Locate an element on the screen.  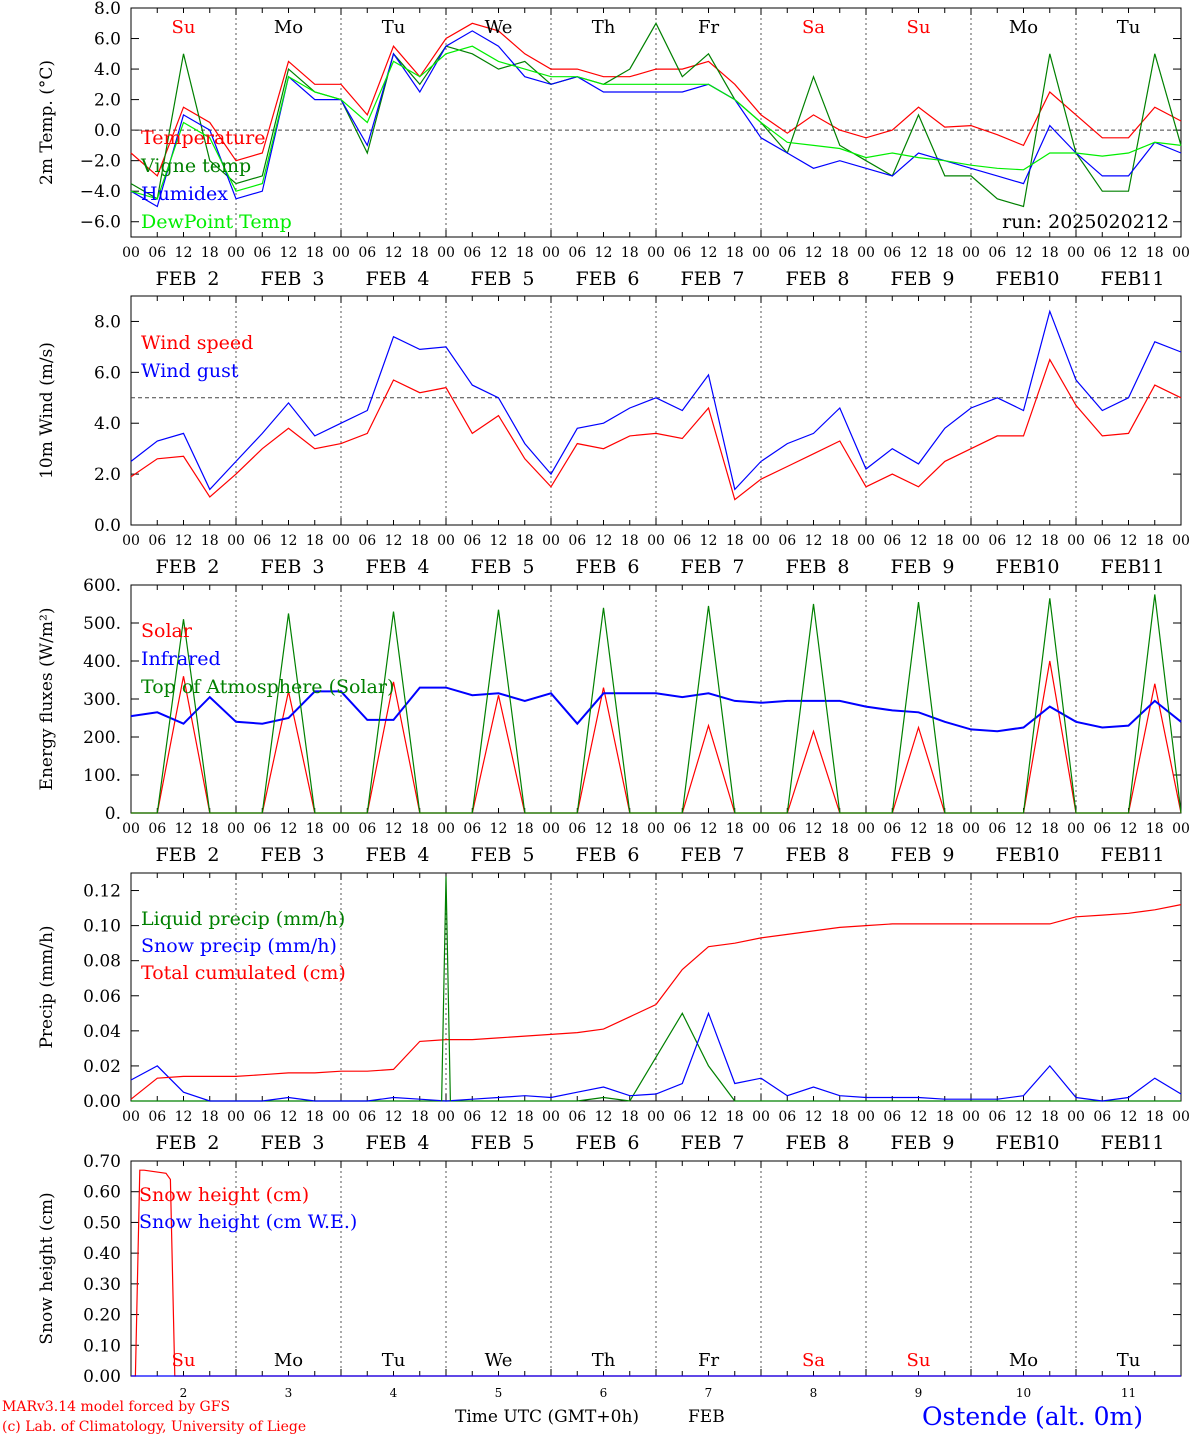
legend-entry-lightgreen: DewPoint Temp is located at coordinates (216, 222).